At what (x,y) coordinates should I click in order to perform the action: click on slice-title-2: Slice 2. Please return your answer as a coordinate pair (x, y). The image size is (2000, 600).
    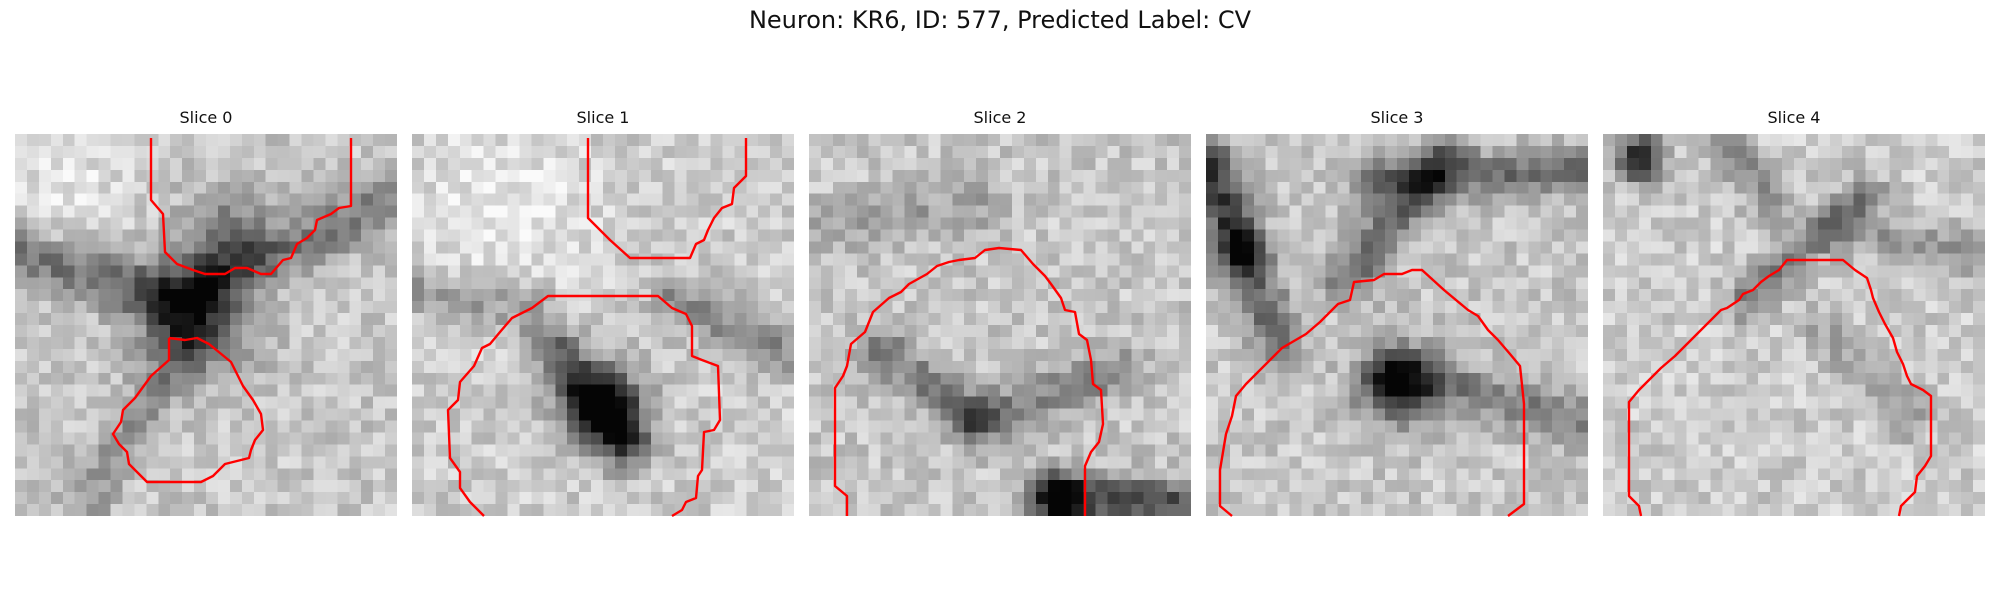
    Looking at the image, I should click on (1000, 117).